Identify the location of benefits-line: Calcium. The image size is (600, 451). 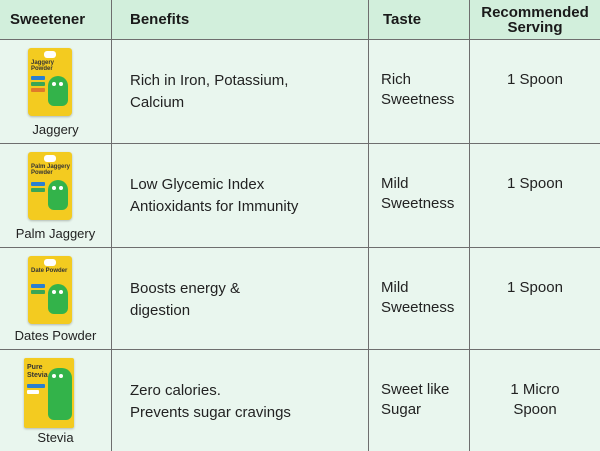
(157, 102).